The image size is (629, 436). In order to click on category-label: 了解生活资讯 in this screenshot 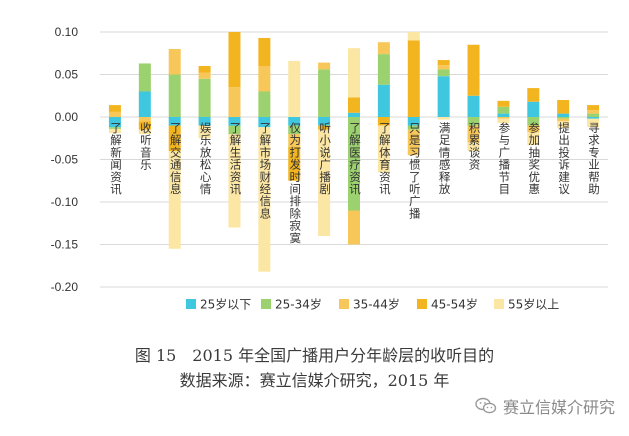, I will do `click(236, 158)`.